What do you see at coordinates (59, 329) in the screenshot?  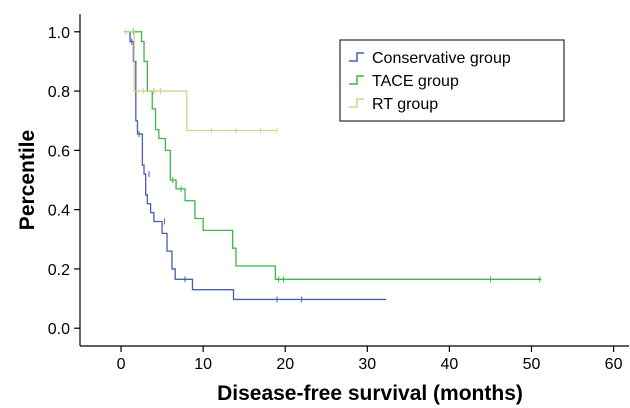 I see `y-tick-label: 0.0` at bounding box center [59, 329].